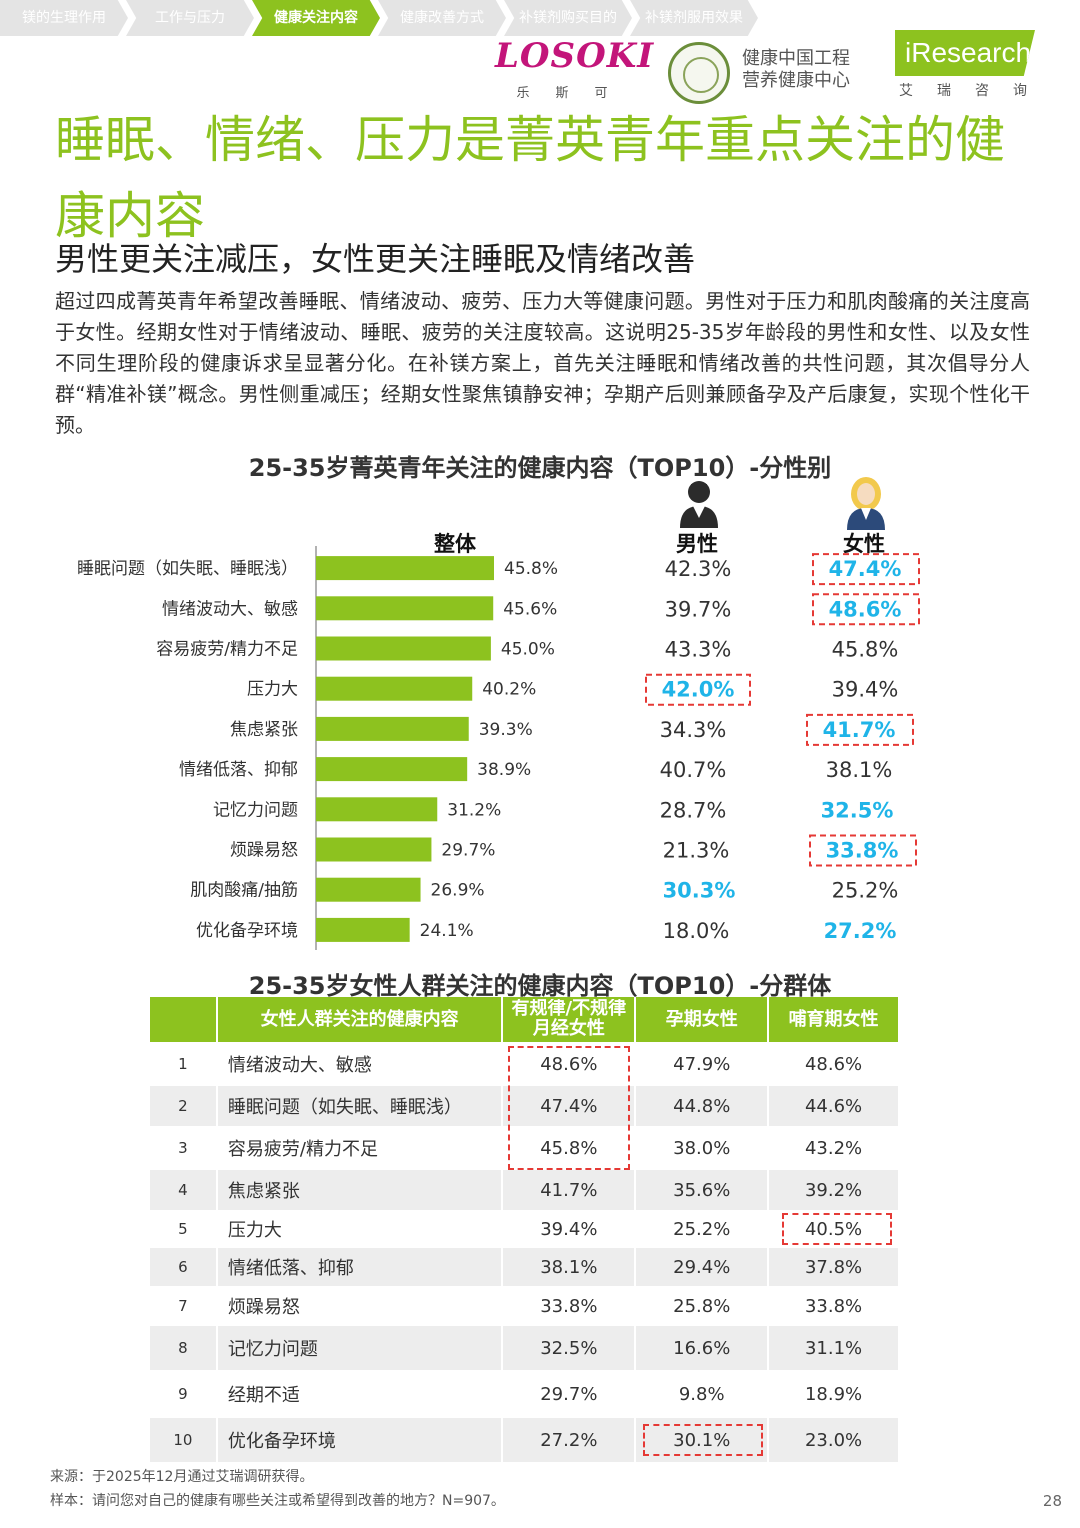  Describe the element at coordinates (702, 1148) in the screenshot. I see `table-cell-pregnant: 38.0%` at that location.